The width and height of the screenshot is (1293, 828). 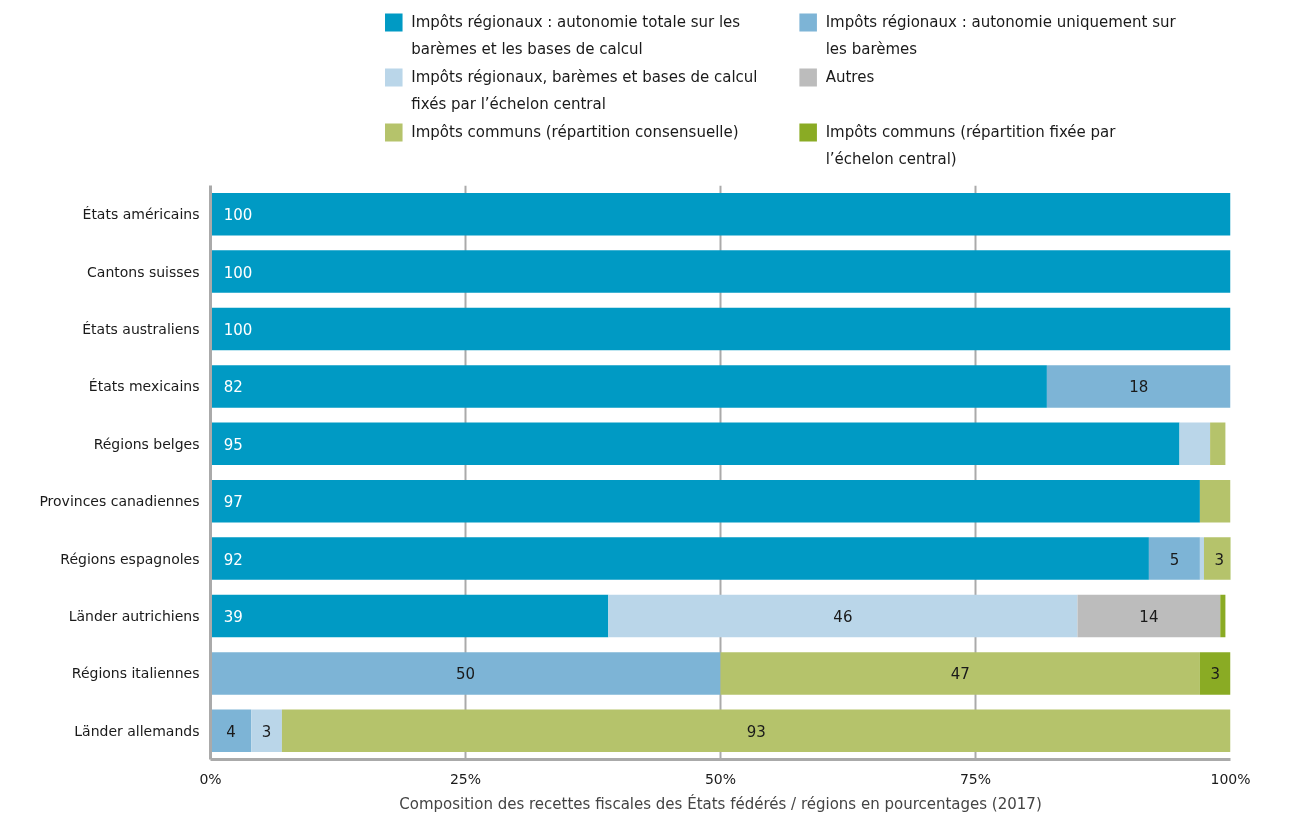 What do you see at coordinates (465, 778) in the screenshot?
I see `x-tick-label: 25%` at bounding box center [465, 778].